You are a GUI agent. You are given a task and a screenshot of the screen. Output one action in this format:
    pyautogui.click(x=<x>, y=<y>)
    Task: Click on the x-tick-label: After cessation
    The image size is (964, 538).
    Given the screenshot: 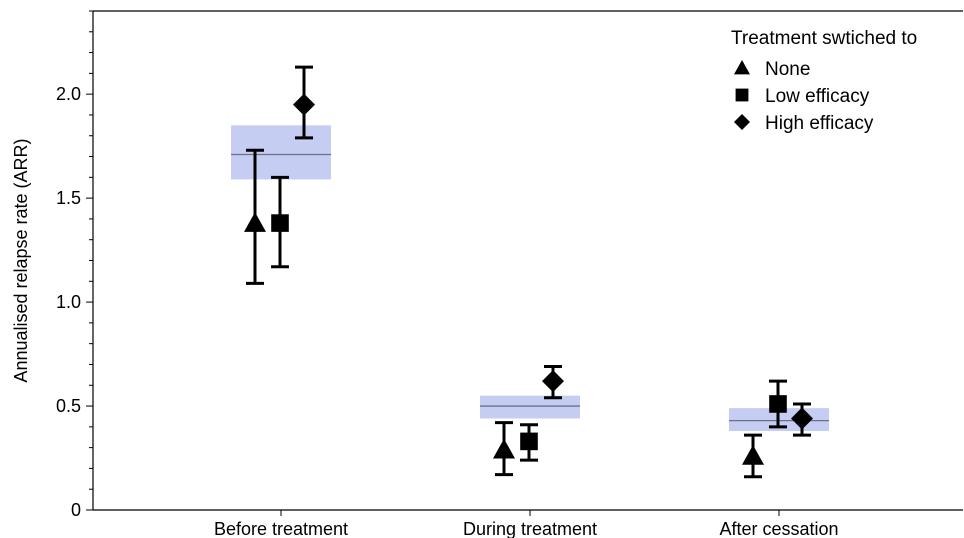 What is the action you would take?
    pyautogui.click(x=778, y=528)
    